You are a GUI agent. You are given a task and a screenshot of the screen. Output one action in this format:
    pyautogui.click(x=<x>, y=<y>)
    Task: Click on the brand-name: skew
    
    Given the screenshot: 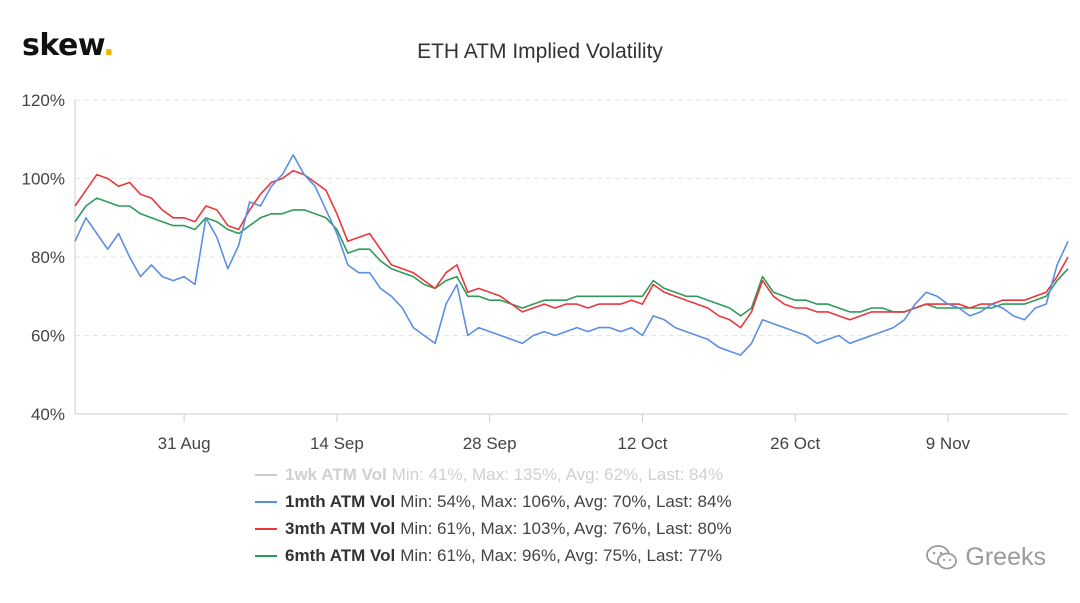 What is the action you would take?
    pyautogui.click(x=63, y=45)
    